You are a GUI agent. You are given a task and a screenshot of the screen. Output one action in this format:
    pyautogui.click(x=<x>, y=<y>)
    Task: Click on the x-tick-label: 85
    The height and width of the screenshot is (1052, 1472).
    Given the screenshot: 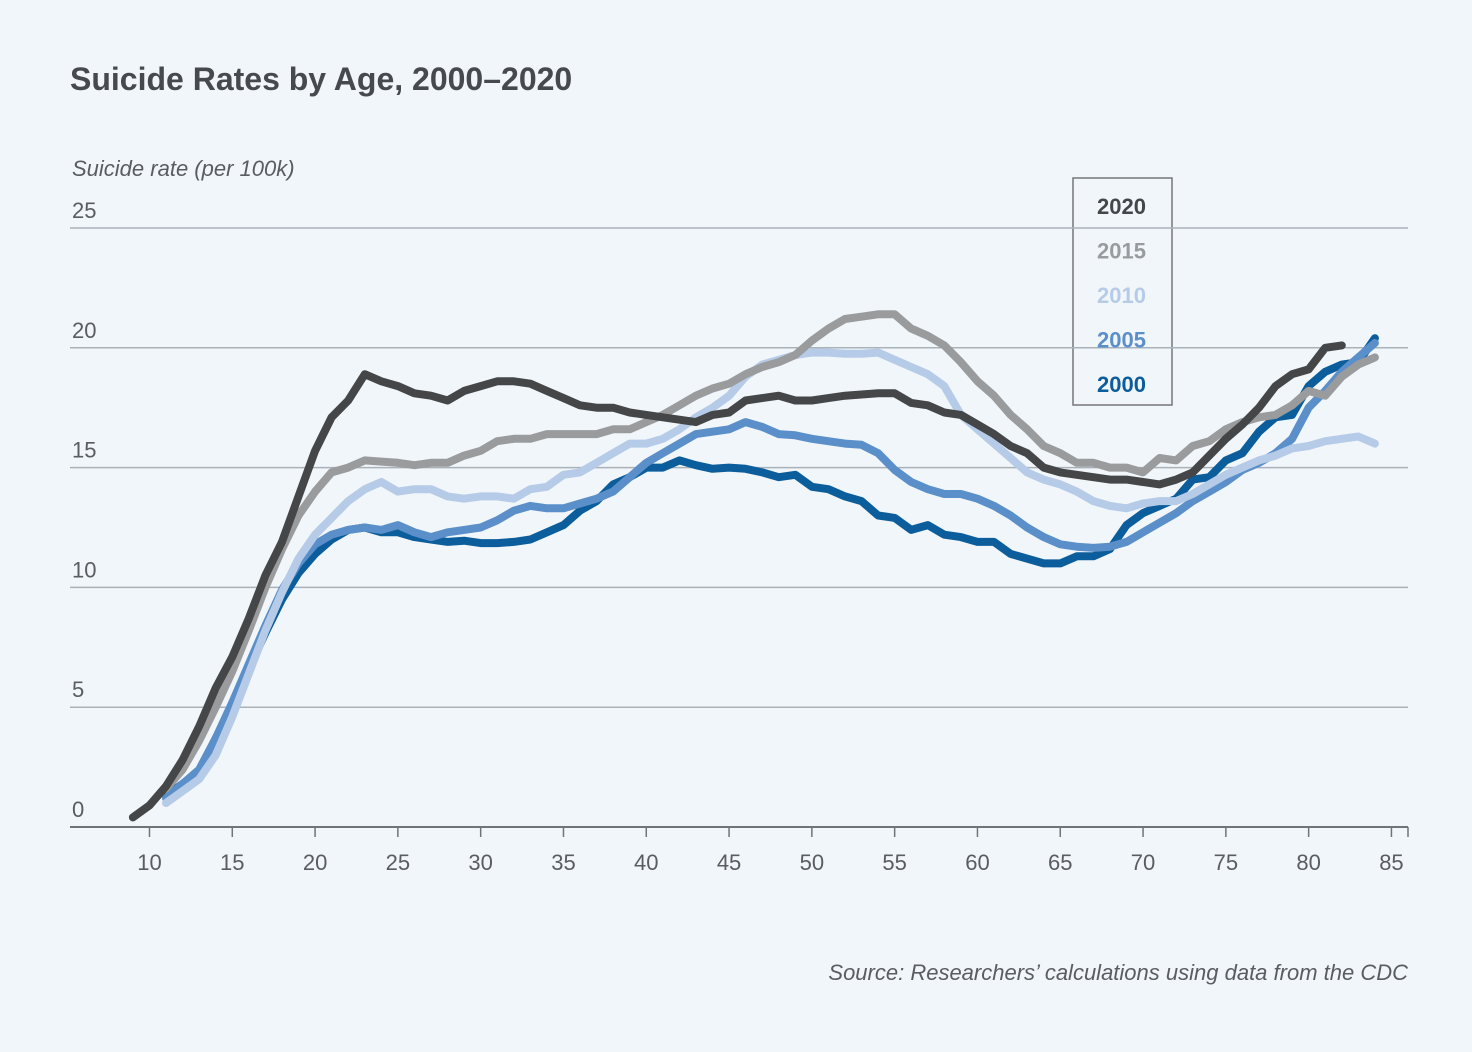 What is the action you would take?
    pyautogui.click(x=1391, y=862)
    